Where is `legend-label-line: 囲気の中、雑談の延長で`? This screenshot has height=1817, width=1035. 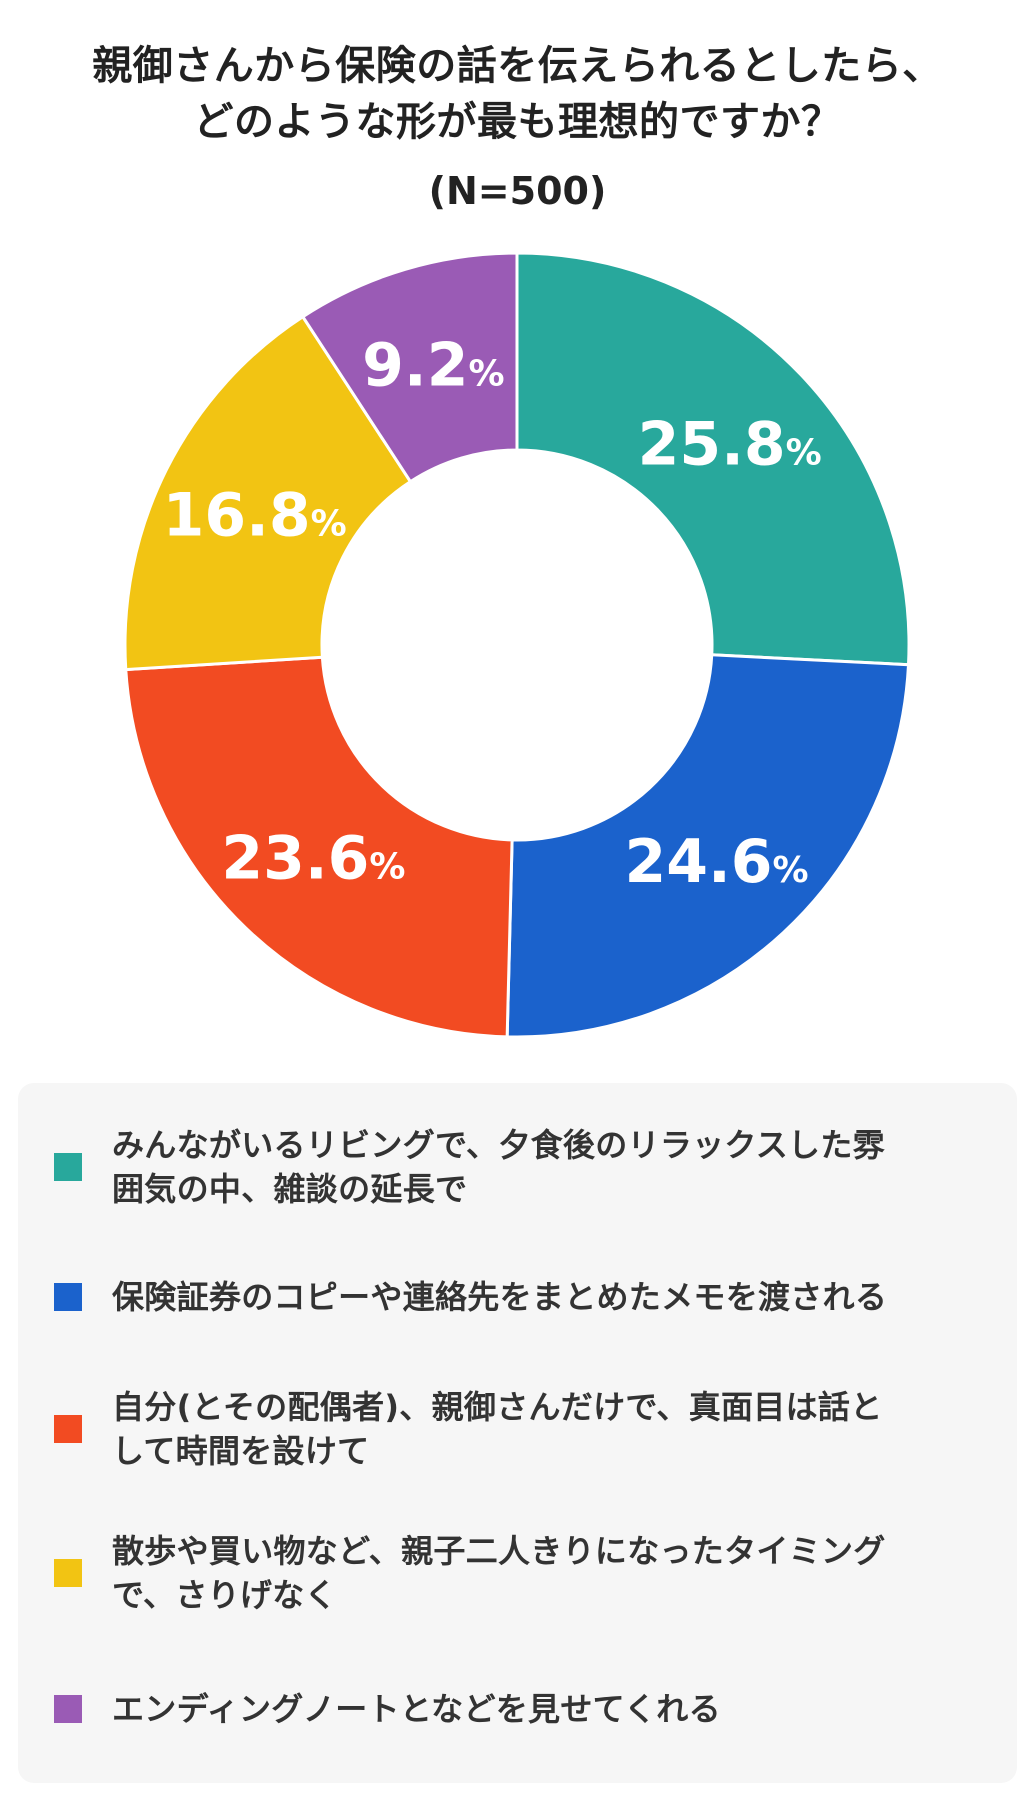
legend-label-line: 囲気の中、雑談の延長で is located at coordinates (290, 1189).